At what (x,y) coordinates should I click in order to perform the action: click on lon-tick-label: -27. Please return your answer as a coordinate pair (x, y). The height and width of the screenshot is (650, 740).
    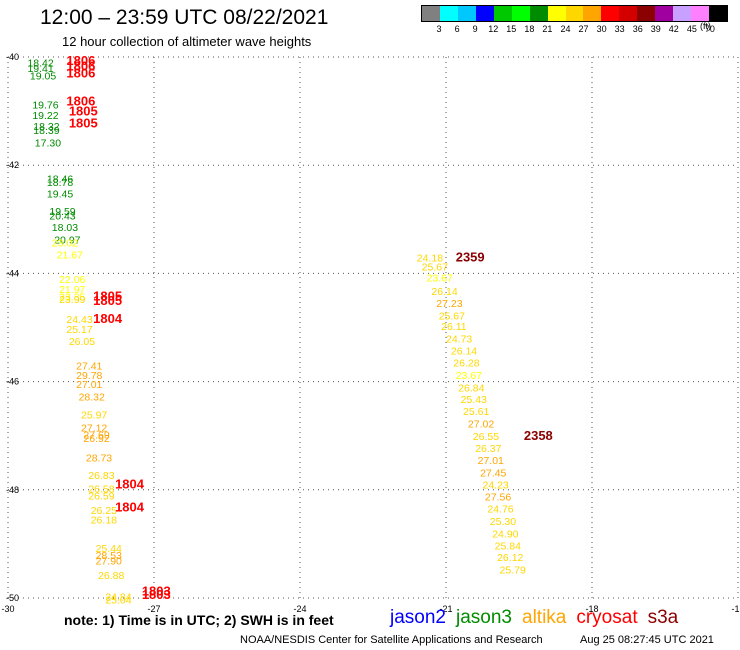
    Looking at the image, I should click on (153, 609).